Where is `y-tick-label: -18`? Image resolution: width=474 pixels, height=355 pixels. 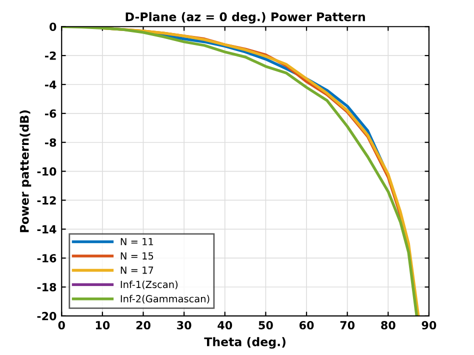 y-tick-label: -18 is located at coordinates (46, 287).